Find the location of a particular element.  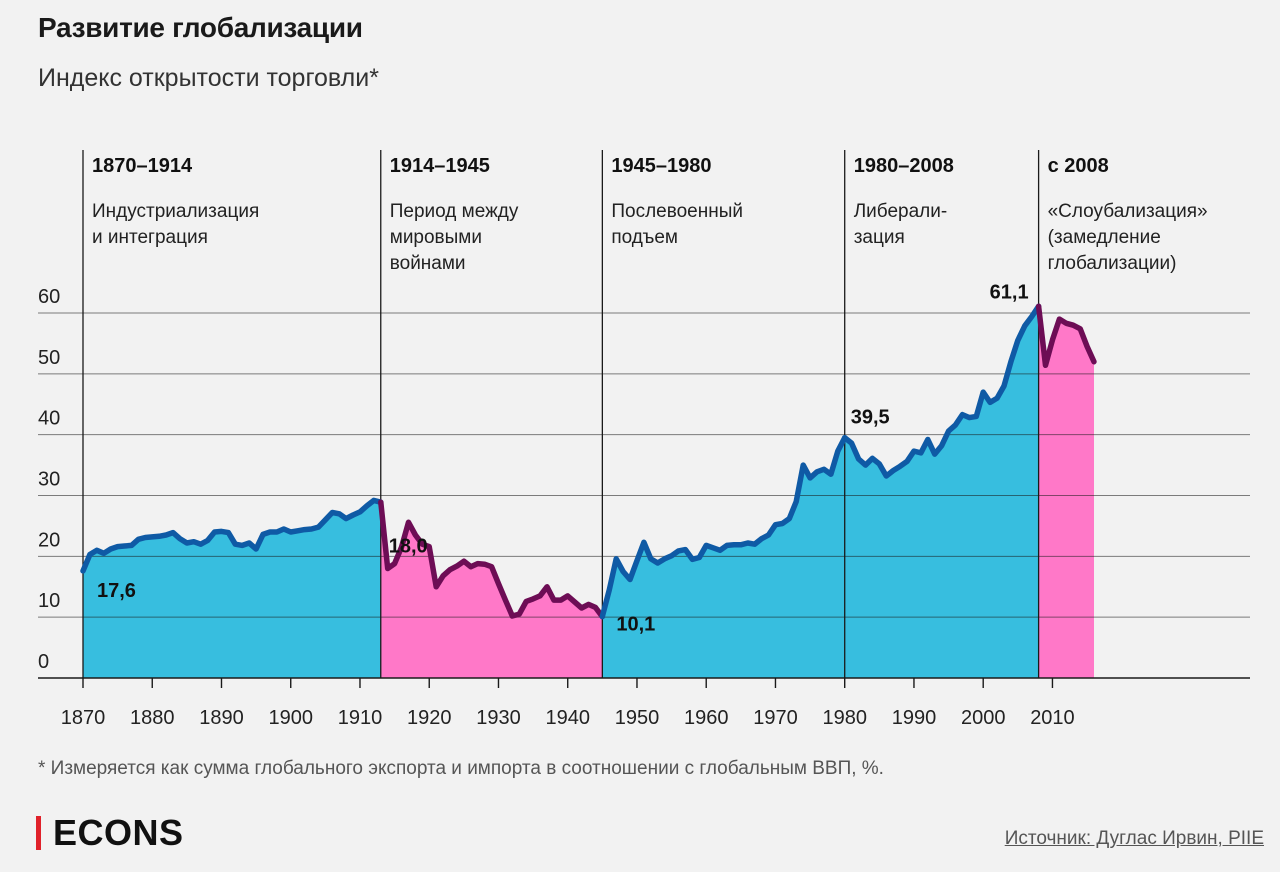

y-tick-label: 20 is located at coordinates (49, 540).